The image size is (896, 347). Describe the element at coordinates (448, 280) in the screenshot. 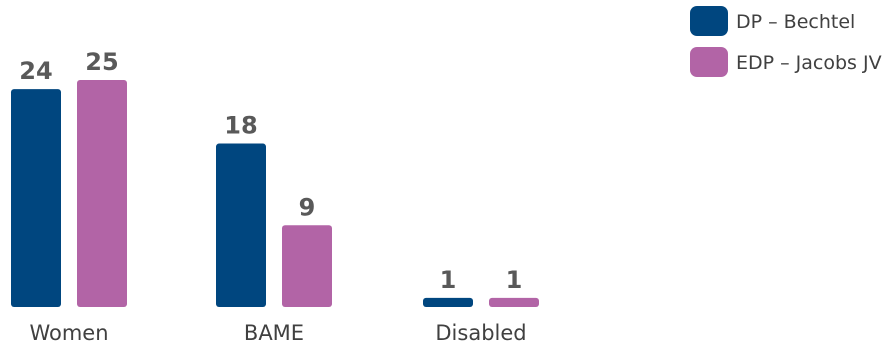

I see `value-label-disabled-series-1: 1` at that location.